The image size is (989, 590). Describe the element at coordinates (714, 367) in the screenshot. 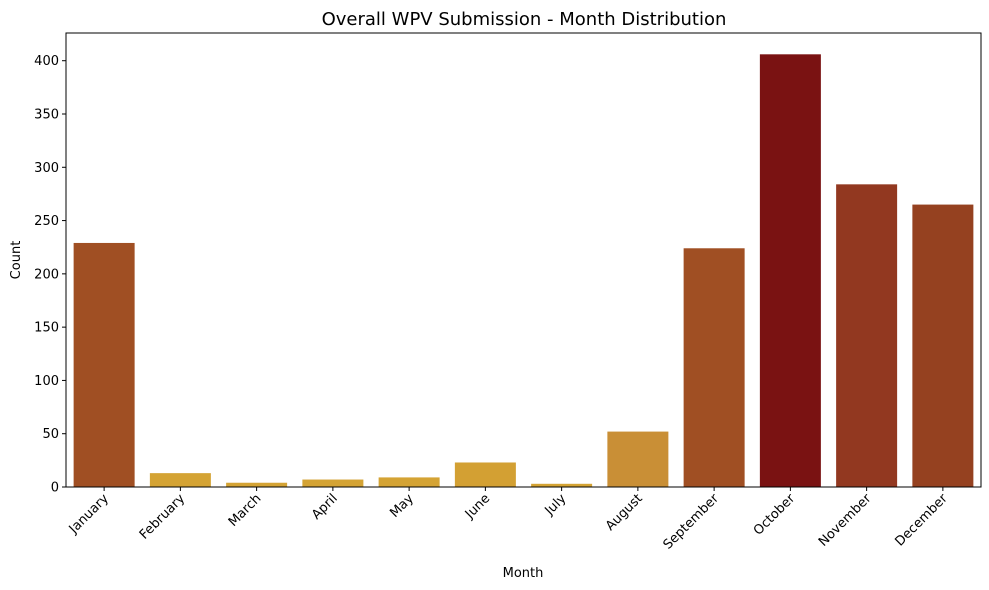

I see `bar-september` at that location.